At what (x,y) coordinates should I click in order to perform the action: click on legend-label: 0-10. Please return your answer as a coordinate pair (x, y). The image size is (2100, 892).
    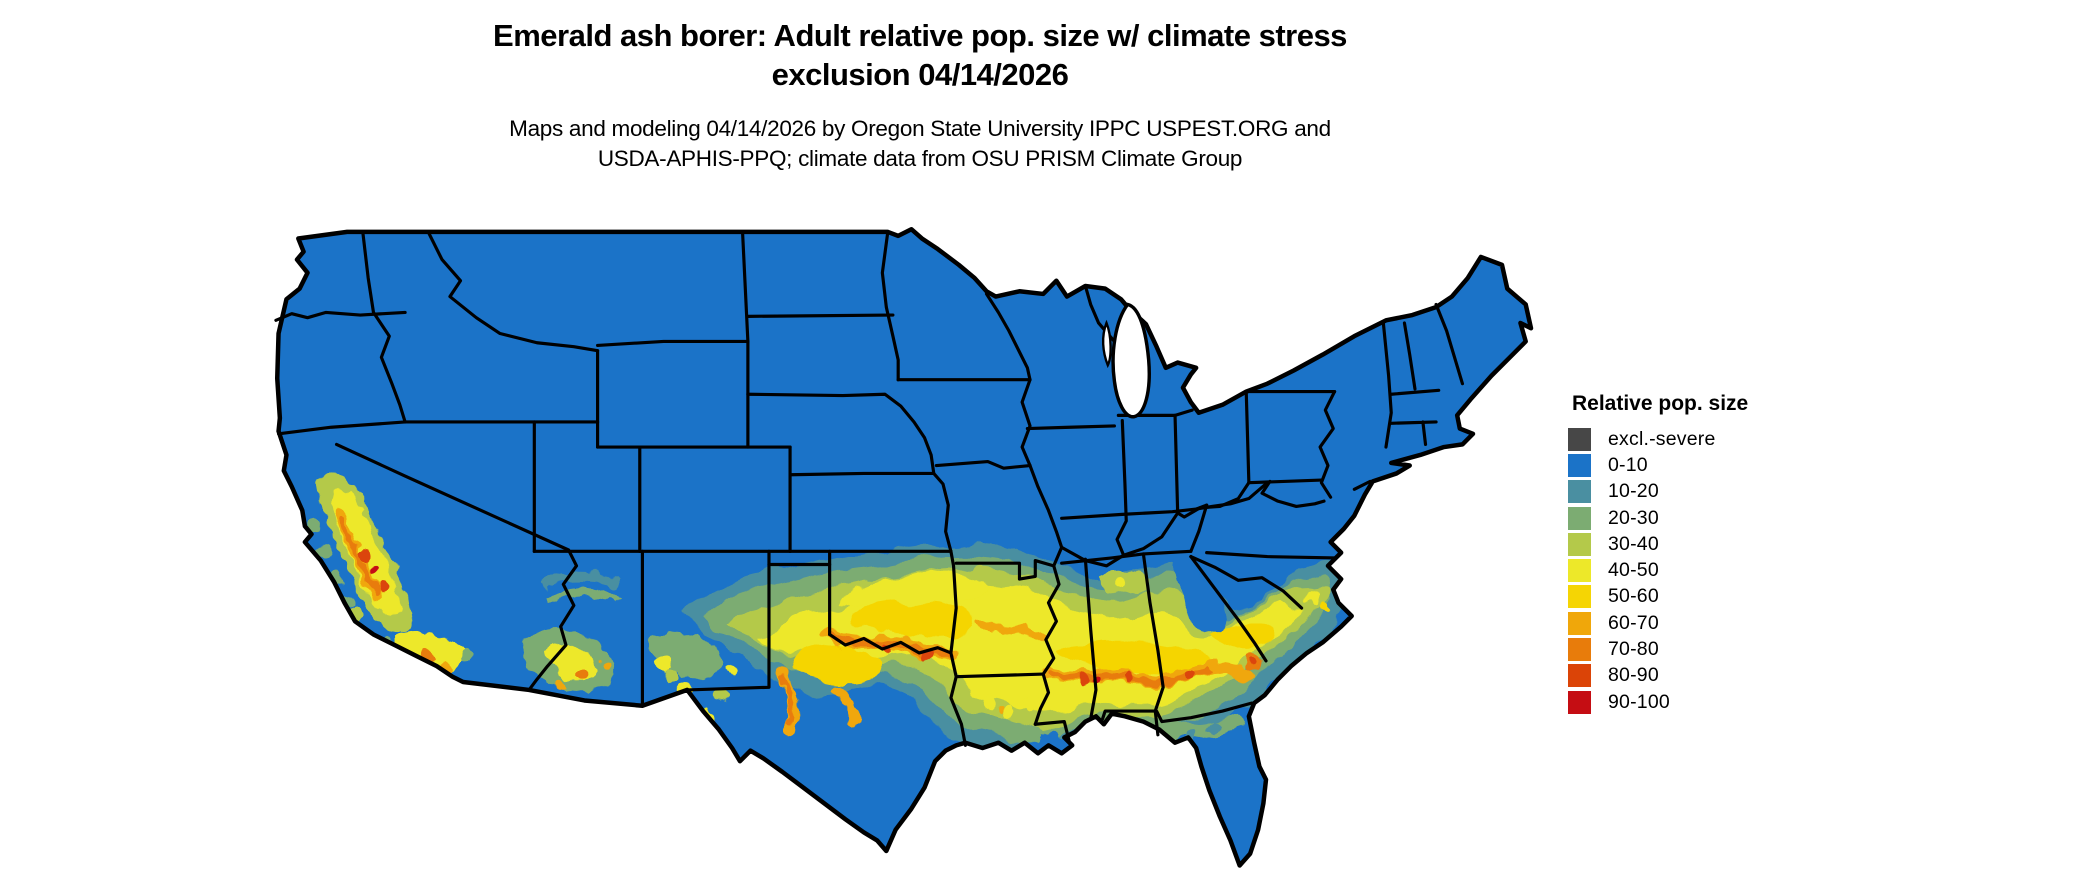
    Looking at the image, I should click on (1628, 464).